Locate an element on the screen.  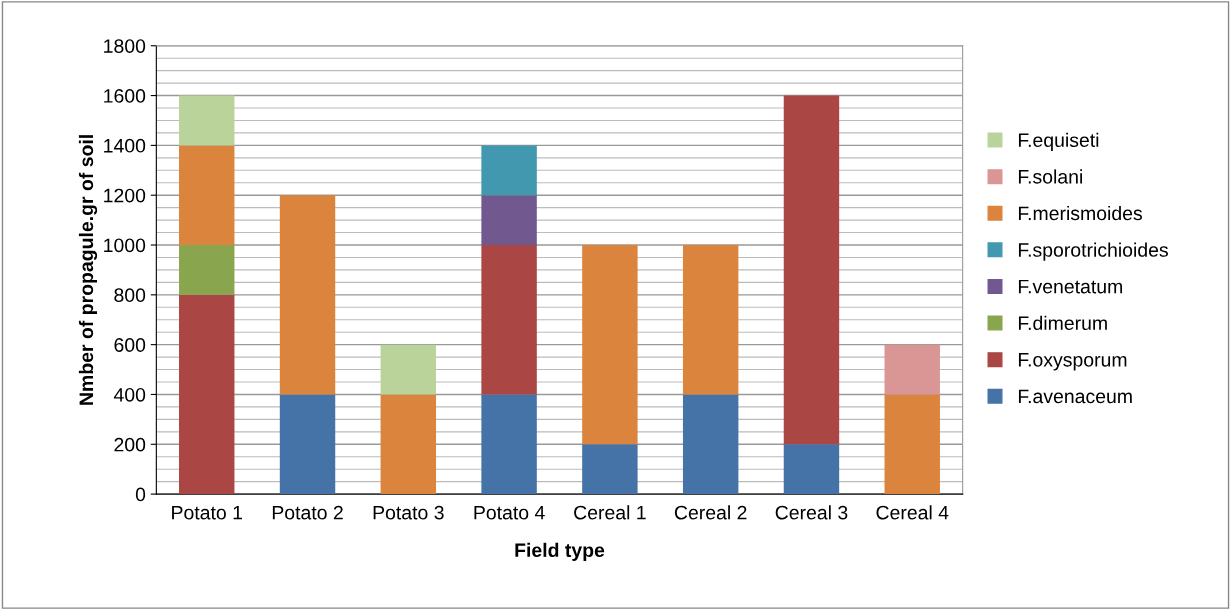
x-tick-label: Potato 2 is located at coordinates (307, 512).